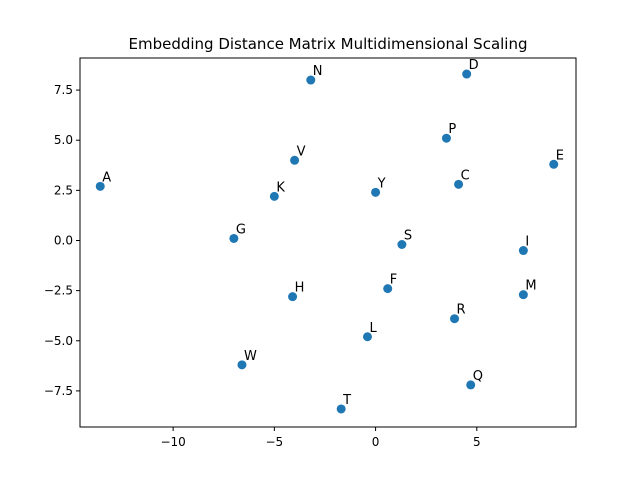 The width and height of the screenshot is (640, 480). I want to click on data-point-e, so click(554, 164).